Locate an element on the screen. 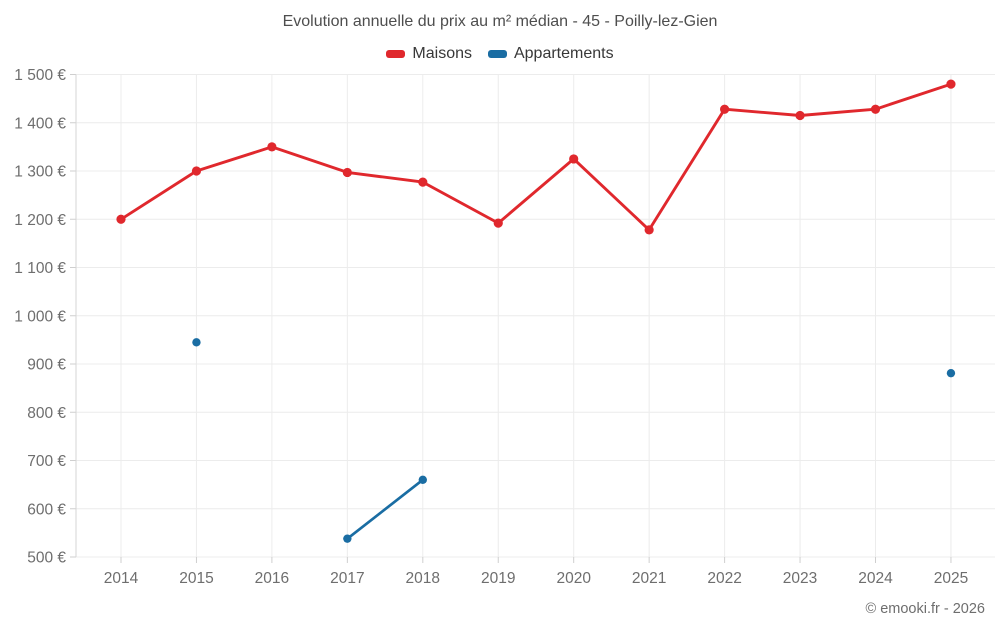 The image size is (1000, 625). x-axis-tick-label: 2023 is located at coordinates (800, 578).